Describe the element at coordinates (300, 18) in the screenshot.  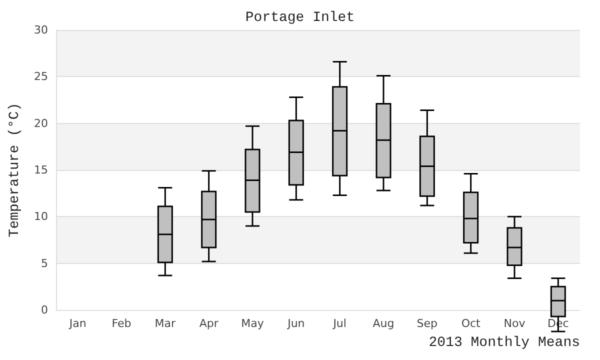
I see `chart-title: Portage Inlet` at that location.